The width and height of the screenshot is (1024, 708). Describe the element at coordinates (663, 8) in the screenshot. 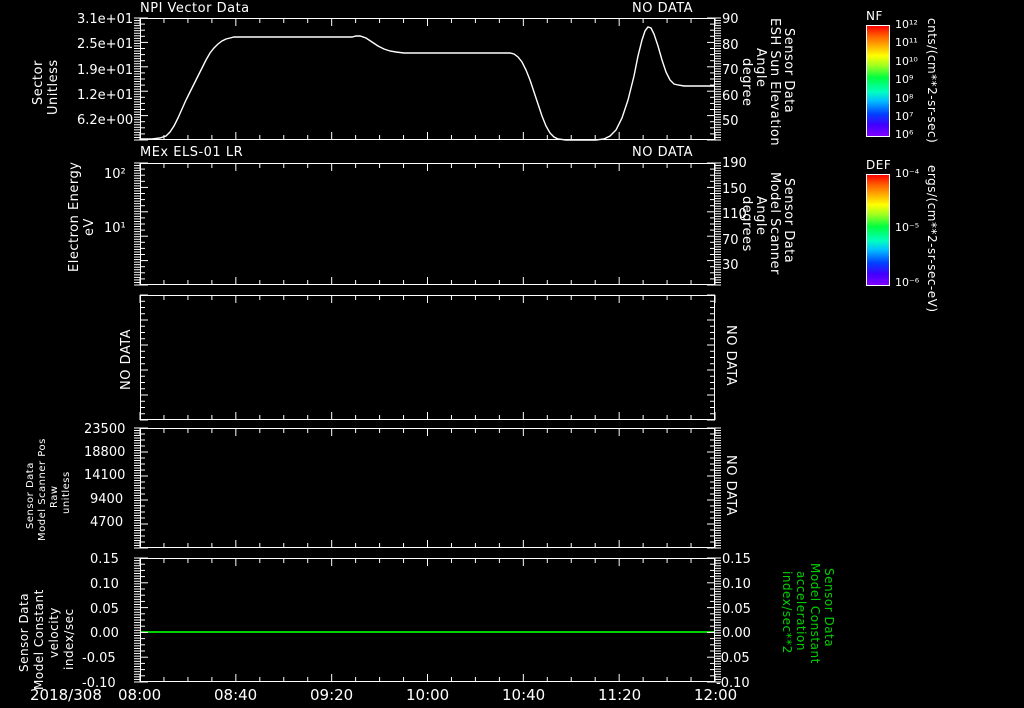

I see `panel-1-title-right: NO DATA` at that location.